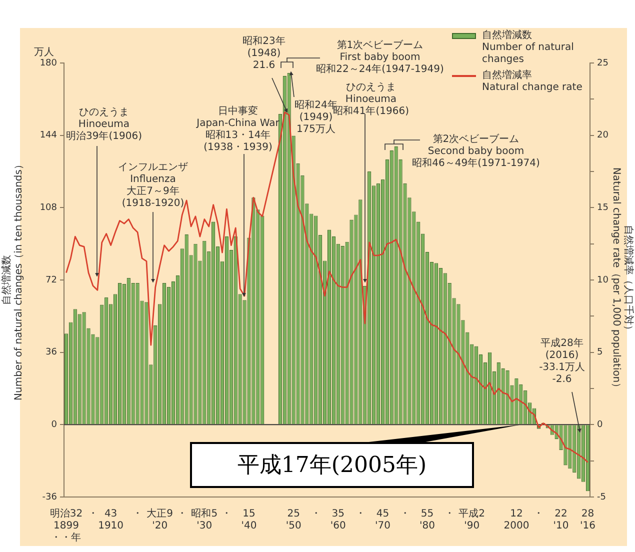  I want to click on y2-tick-label: 0, so click(600, 425).